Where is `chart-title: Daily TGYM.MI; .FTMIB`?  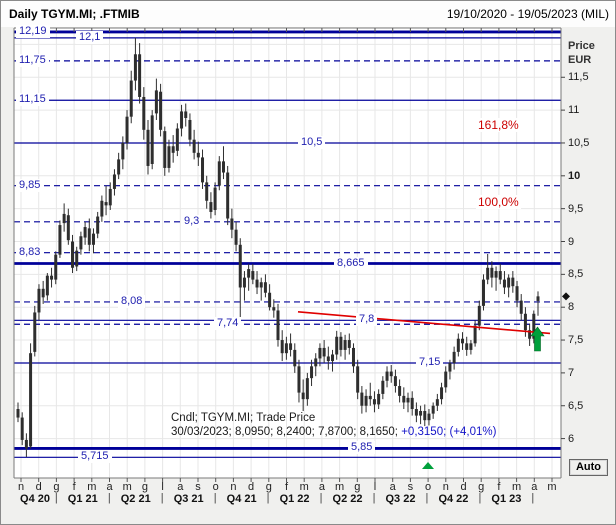 chart-title: Daily TGYM.MI; .FTMIB is located at coordinates (74, 14).